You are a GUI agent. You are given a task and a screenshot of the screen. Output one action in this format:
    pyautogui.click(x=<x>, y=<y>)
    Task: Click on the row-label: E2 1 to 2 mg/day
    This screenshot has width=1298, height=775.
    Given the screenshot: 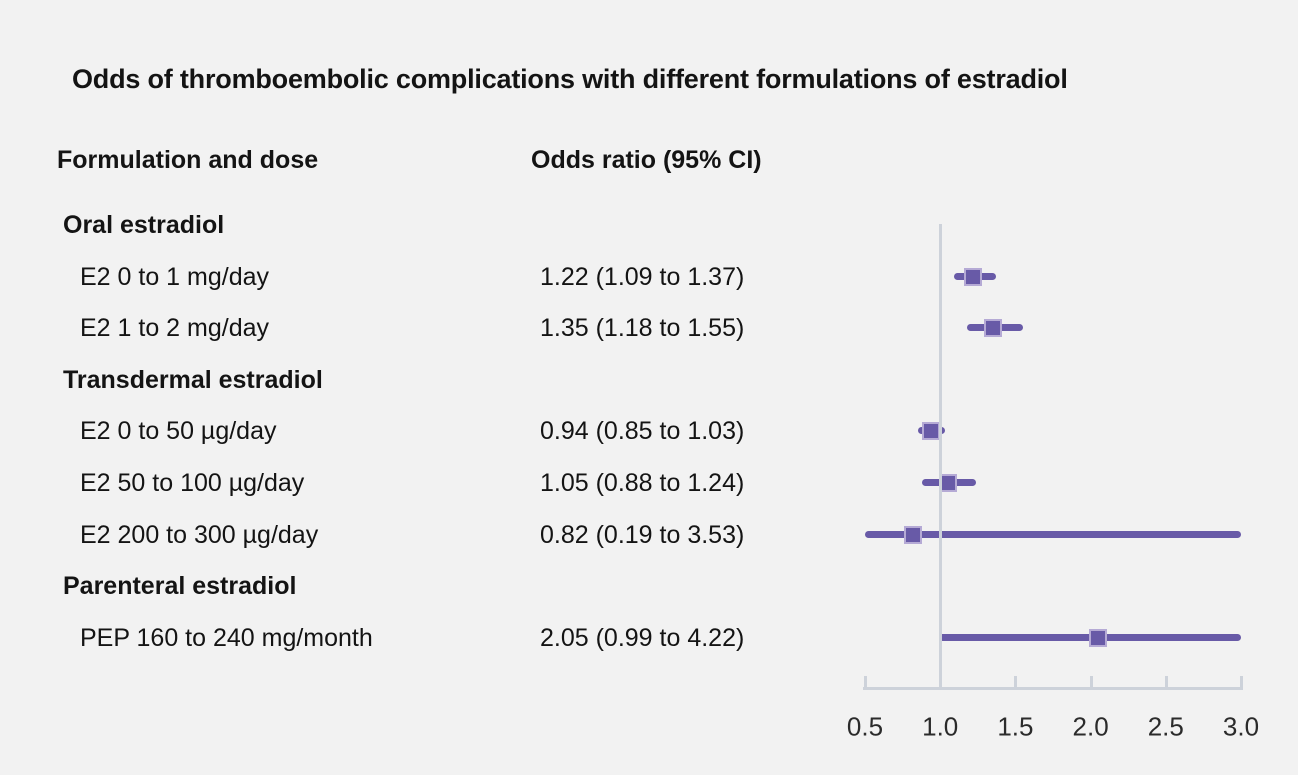 What is the action you would take?
    pyautogui.click(x=175, y=328)
    